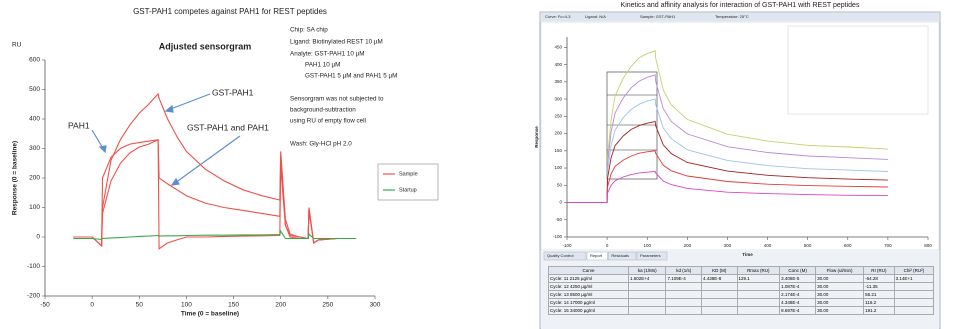 The image size is (957, 329). Describe the element at coordinates (647, 278) in the screenshot. I see `table-cell: 1.602E+4` at that location.